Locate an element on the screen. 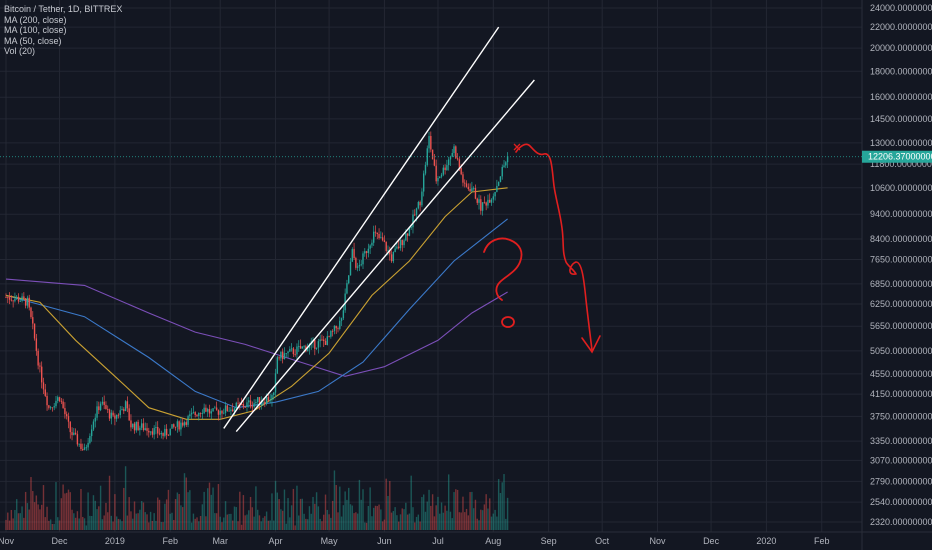 The image size is (932, 550). legend-ma50: MA (50, close) is located at coordinates (33, 40).